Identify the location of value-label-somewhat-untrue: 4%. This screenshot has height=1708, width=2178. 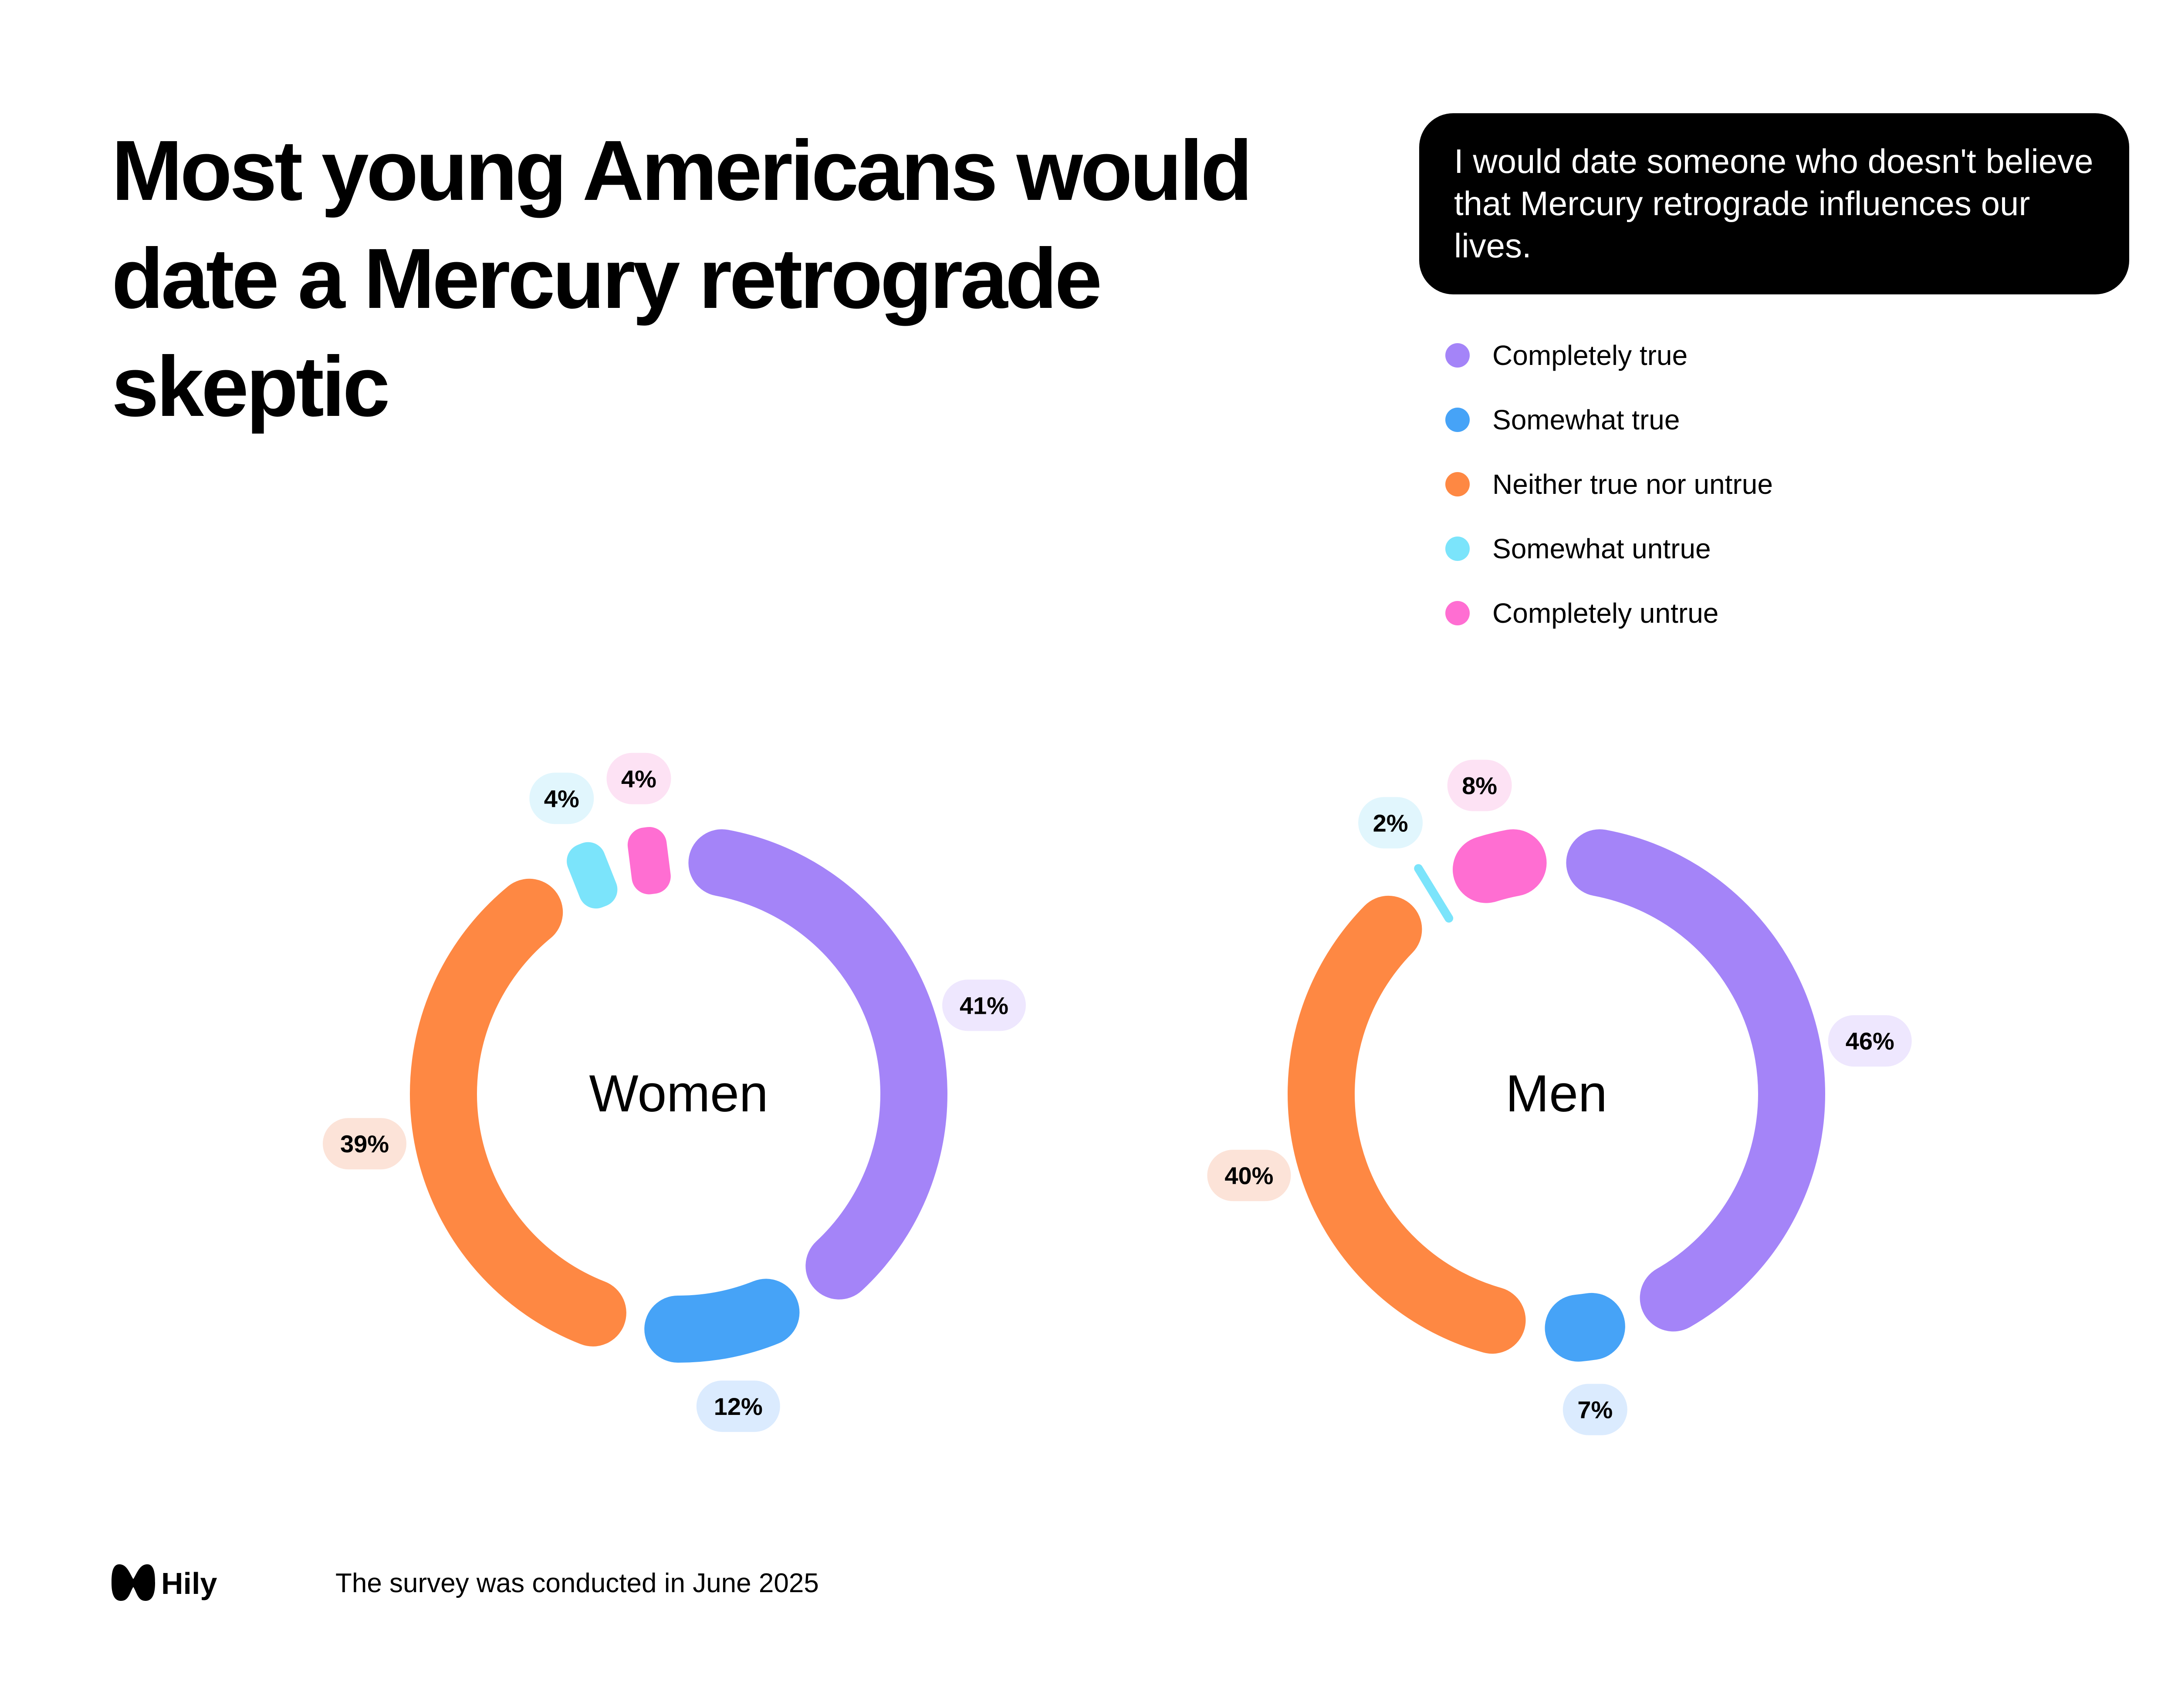
(561, 798).